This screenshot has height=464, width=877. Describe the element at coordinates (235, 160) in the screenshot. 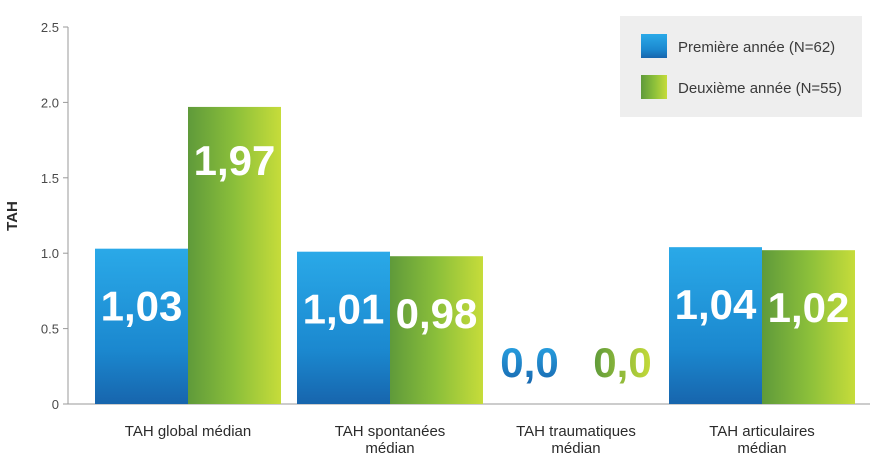

I see `bar-value-label: 1,97` at that location.